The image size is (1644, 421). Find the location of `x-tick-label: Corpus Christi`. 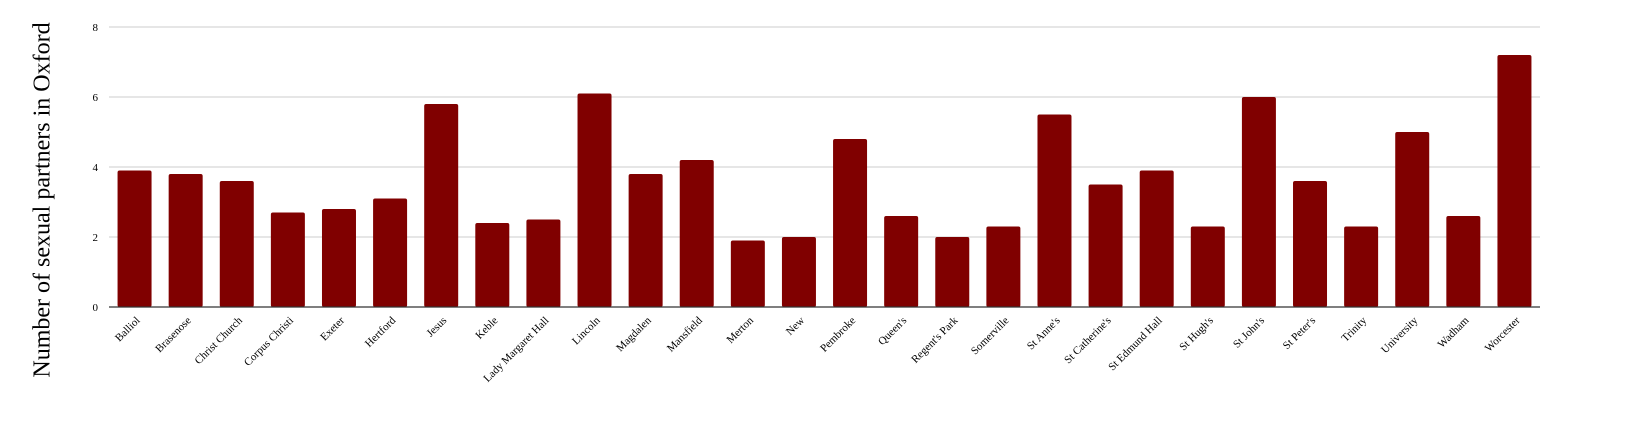

x-tick-label: Corpus Christi is located at coordinates (269, 342).